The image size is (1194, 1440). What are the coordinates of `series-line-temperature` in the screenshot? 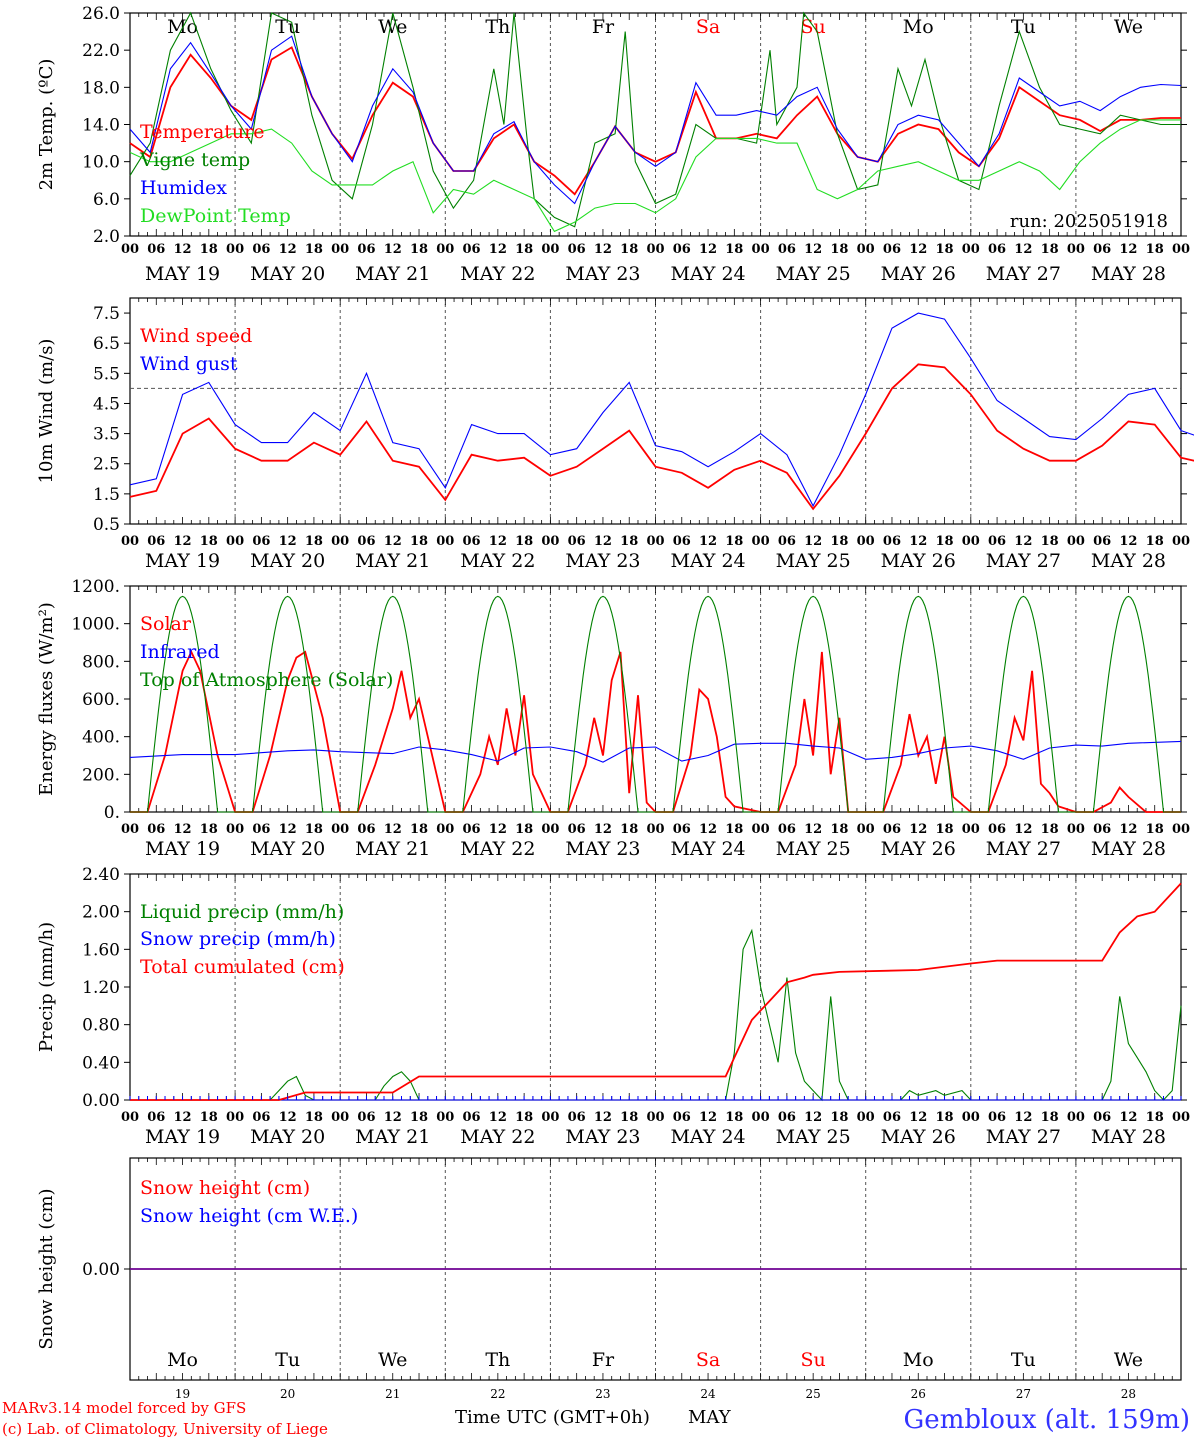 It's located at (655, 121).